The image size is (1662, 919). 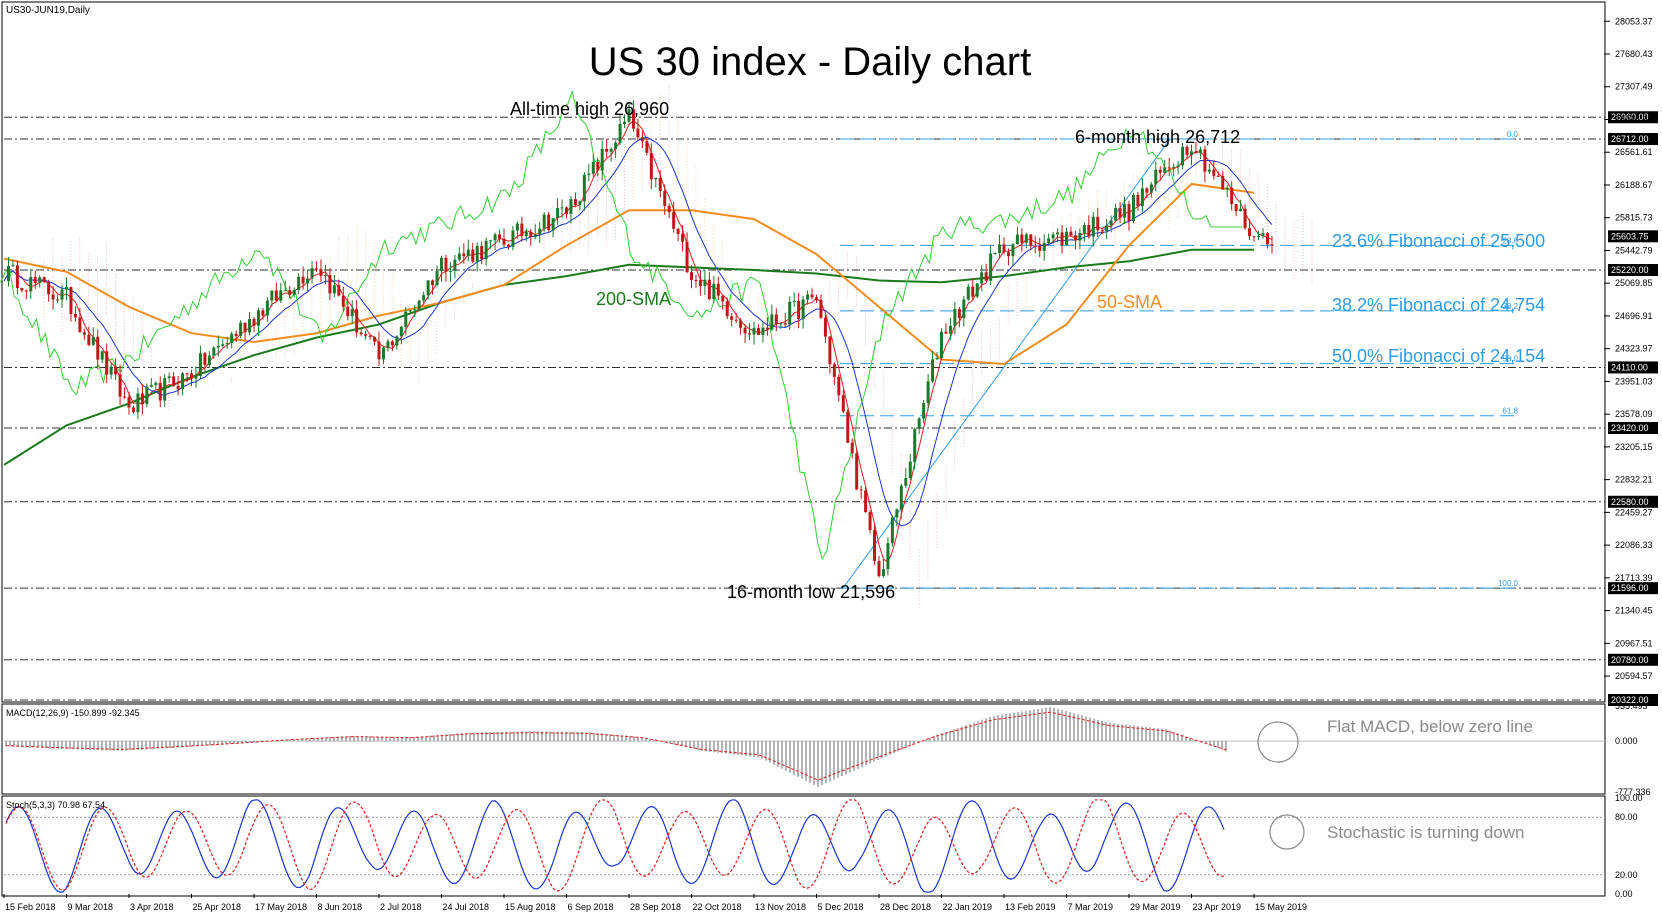 What do you see at coordinates (616, 746) in the screenshot?
I see `macd-signal-line` at bounding box center [616, 746].